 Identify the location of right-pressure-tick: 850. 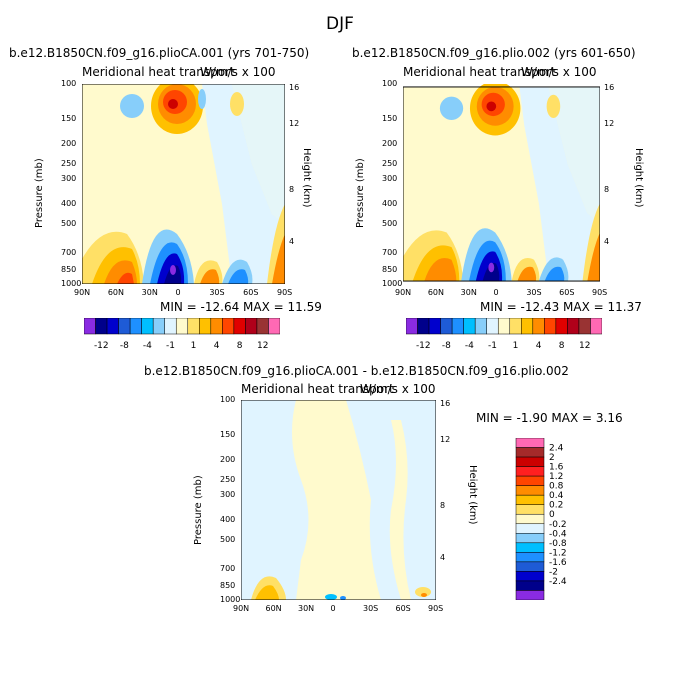
(390, 269).